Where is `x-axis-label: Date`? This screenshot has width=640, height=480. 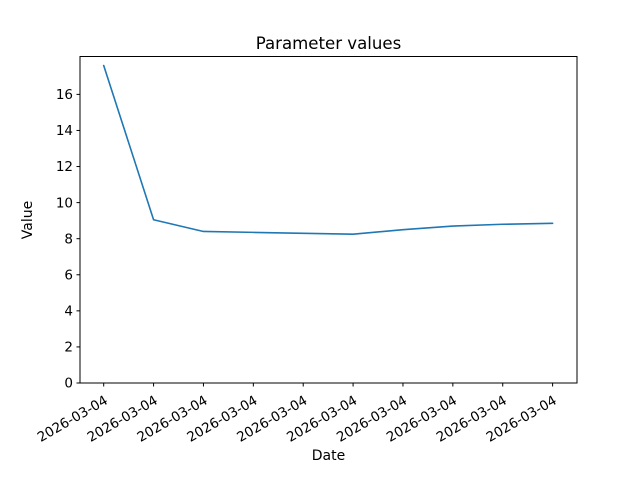
x-axis-label: Date is located at coordinates (328, 456).